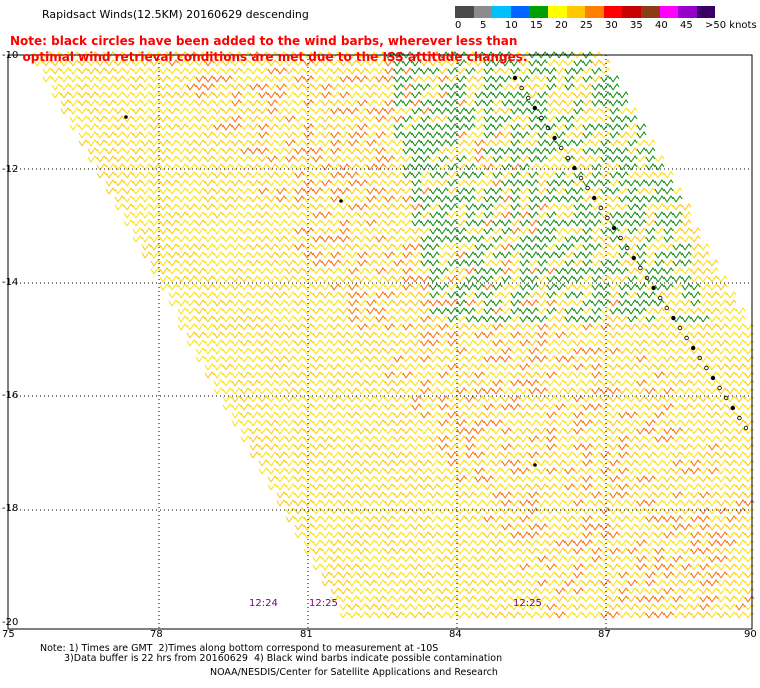 This screenshot has height=688, width=760. Describe the element at coordinates (686, 25) in the screenshot. I see `legend-label-9: 45` at that location.